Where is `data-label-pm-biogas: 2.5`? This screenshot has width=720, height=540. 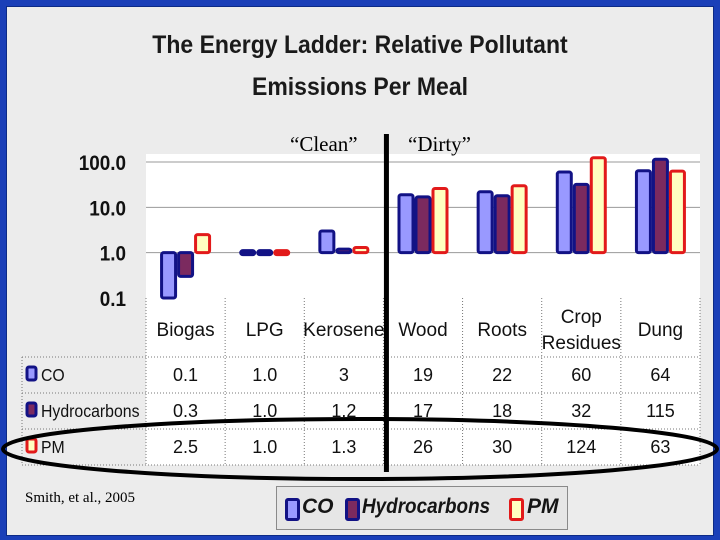 data-label-pm-biogas: 2.5 is located at coordinates (185, 447).